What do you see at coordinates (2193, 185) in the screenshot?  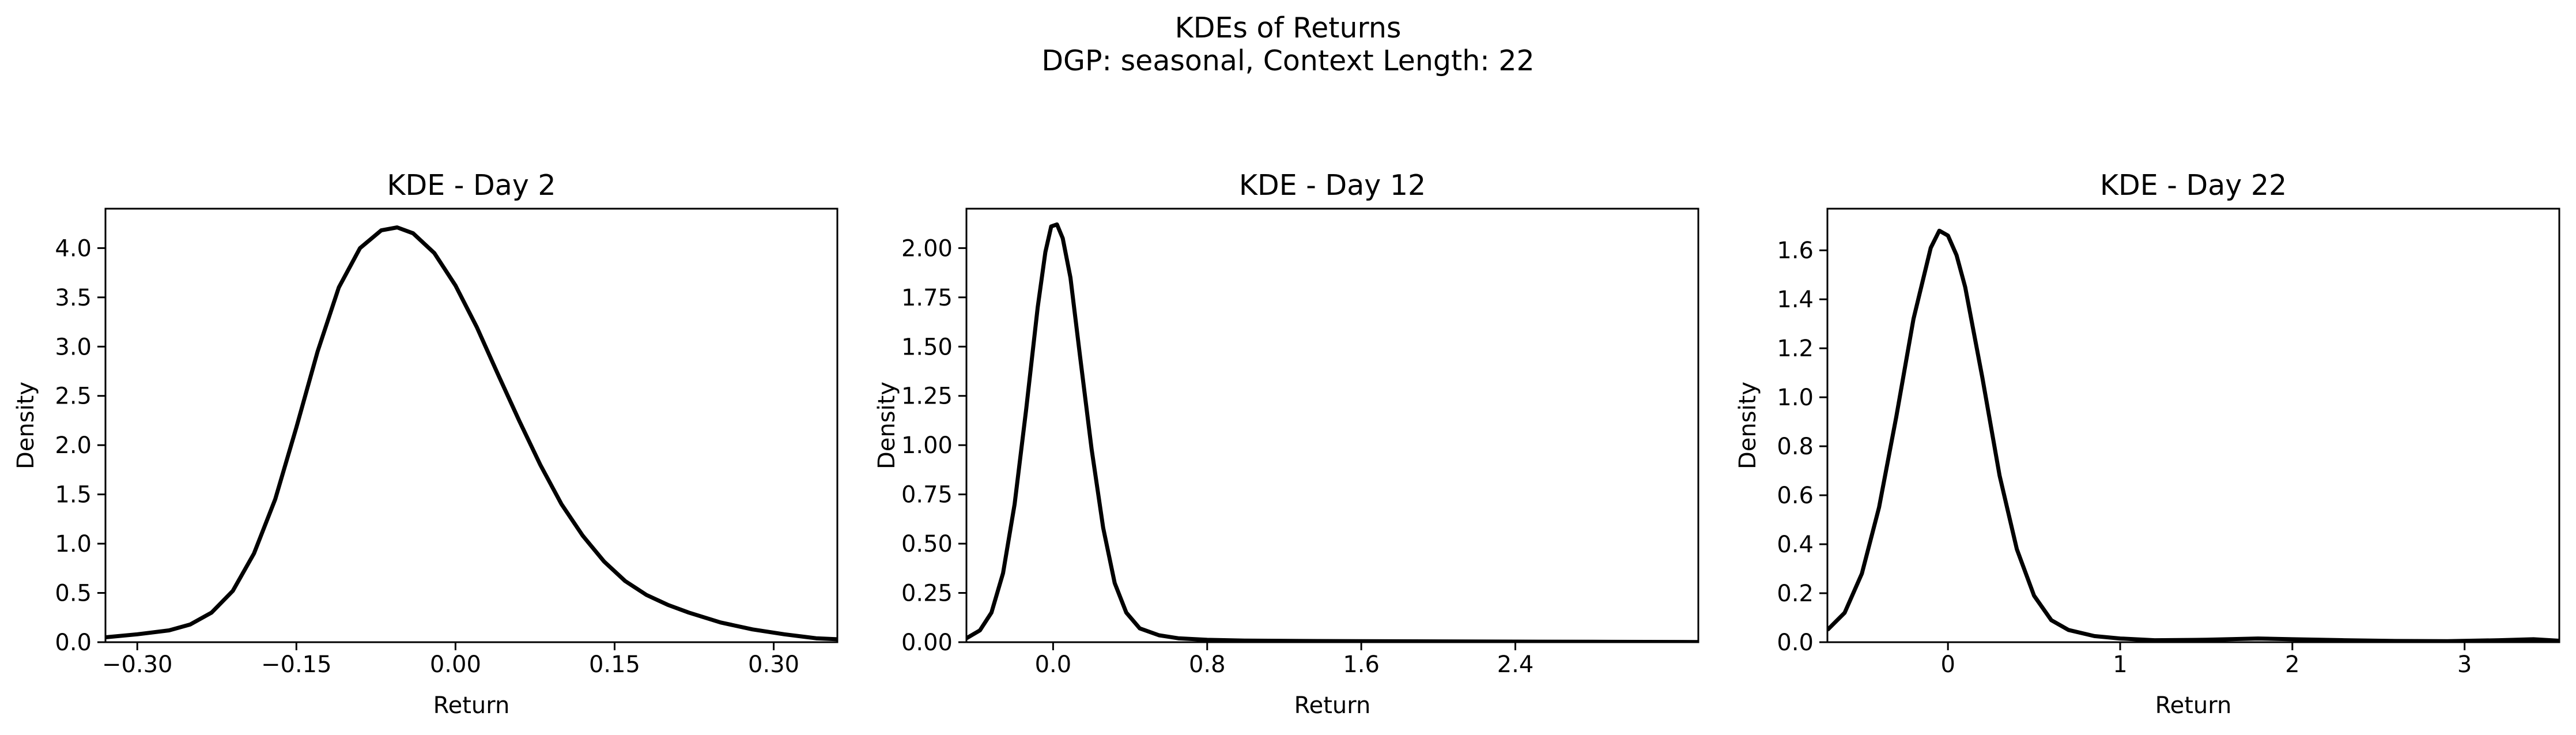 I see `subplot-title: KDE - Day 22` at bounding box center [2193, 185].